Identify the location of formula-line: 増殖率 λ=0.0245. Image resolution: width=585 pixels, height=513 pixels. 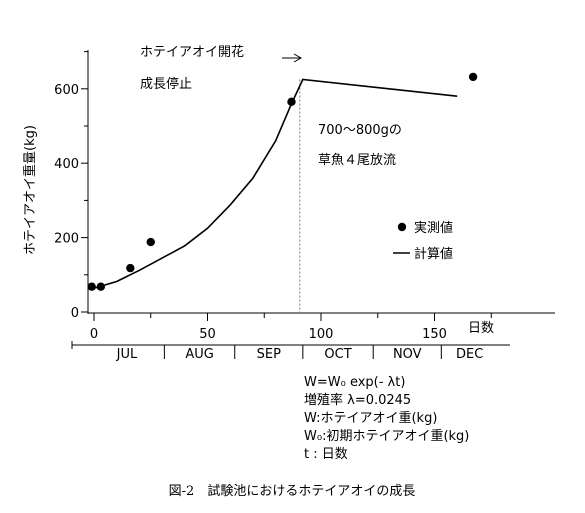
(357, 400).